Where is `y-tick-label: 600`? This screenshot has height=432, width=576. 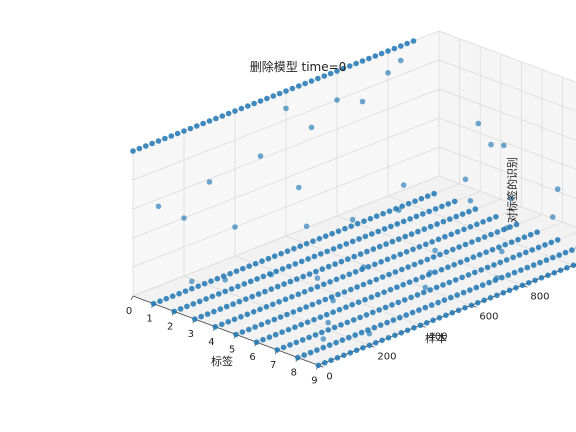
y-tick-label: 600 is located at coordinates (488, 316).